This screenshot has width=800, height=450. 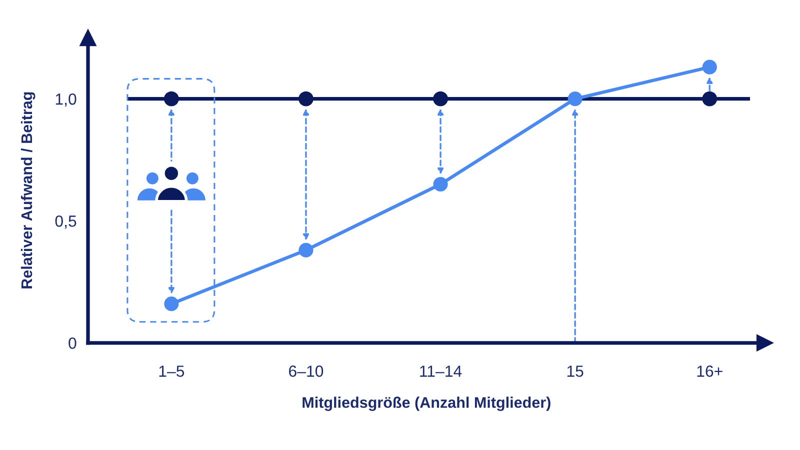 I want to click on y-tick-label: 1,0, so click(x=66, y=100).